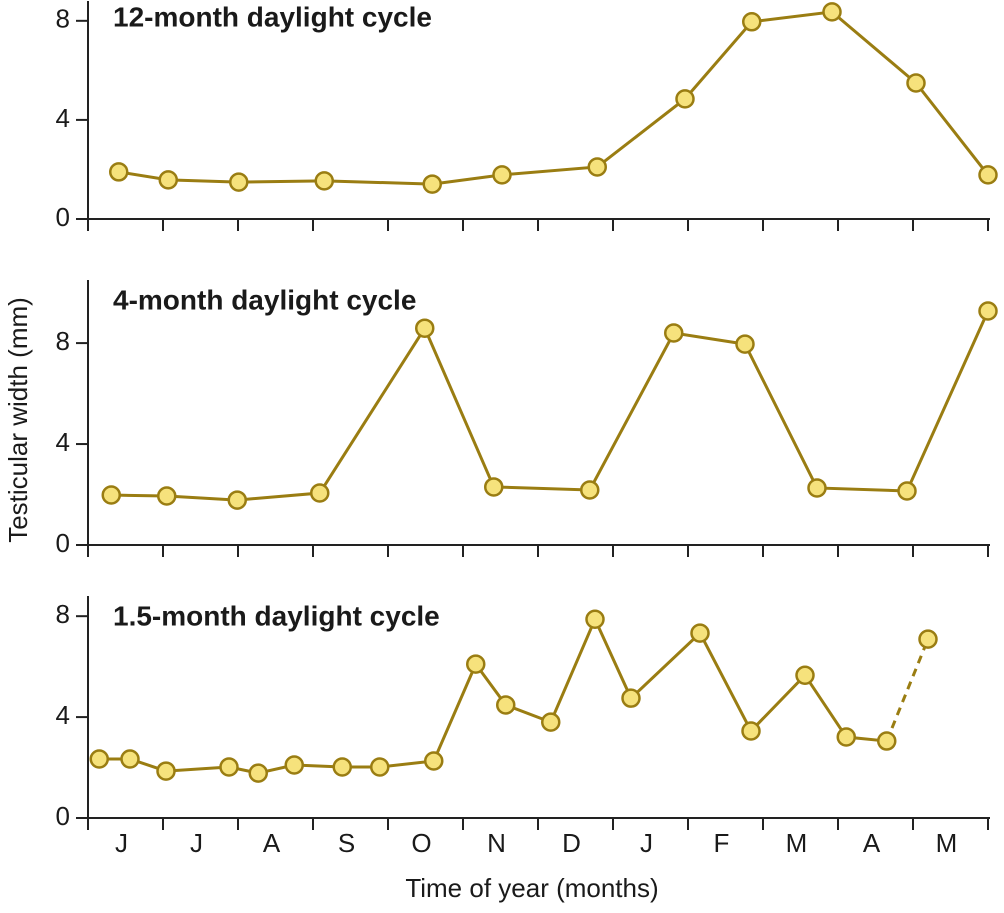 This screenshot has height=913, width=1004. I want to click on panel-title: 4-month daylight cycle, so click(264, 299).